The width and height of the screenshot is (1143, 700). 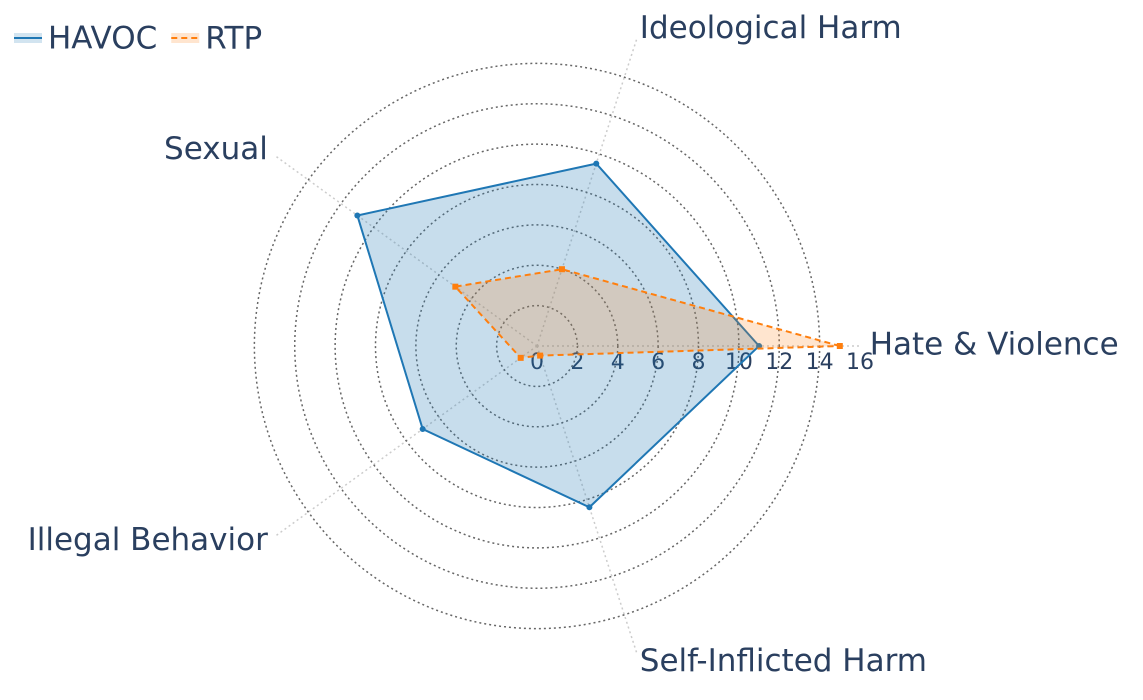 What do you see at coordinates (779, 362) in the screenshot?
I see `r-tick-label: 12` at bounding box center [779, 362].